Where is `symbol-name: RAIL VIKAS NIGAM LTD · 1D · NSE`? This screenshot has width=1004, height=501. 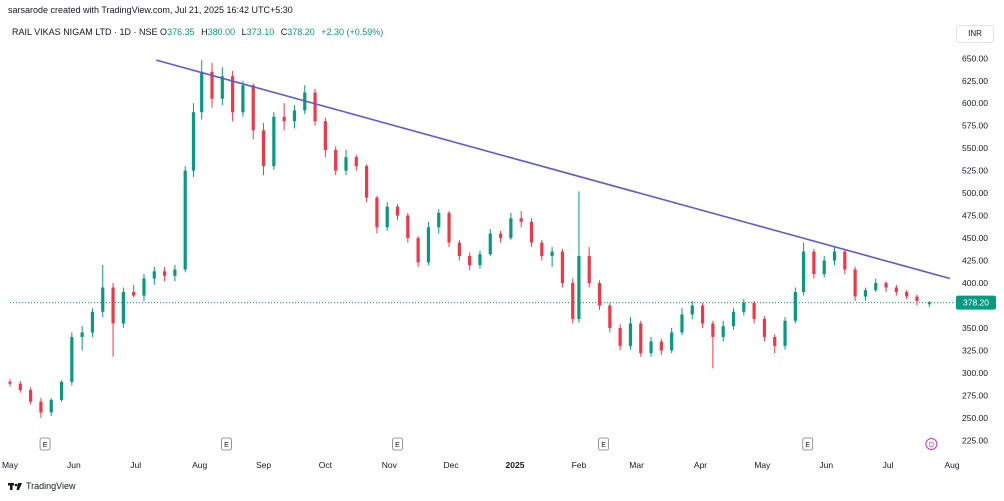
symbol-name: RAIL VIKAS NIGAM LTD · 1D · NSE is located at coordinates (85, 32).